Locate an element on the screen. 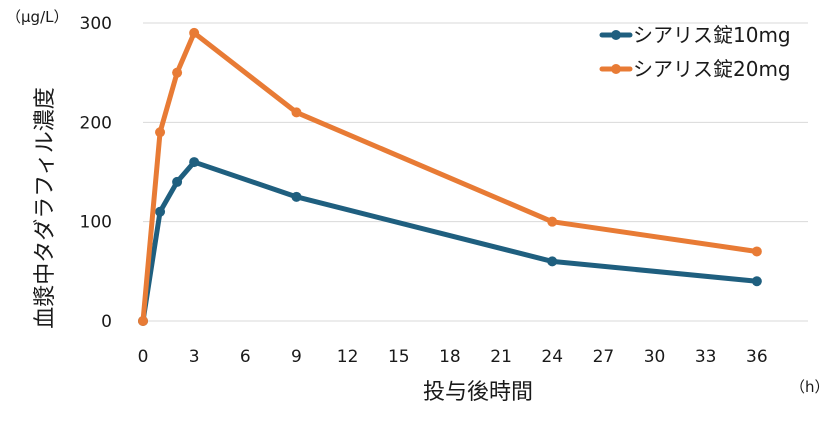  x-tick-label: 21 is located at coordinates (501, 357).